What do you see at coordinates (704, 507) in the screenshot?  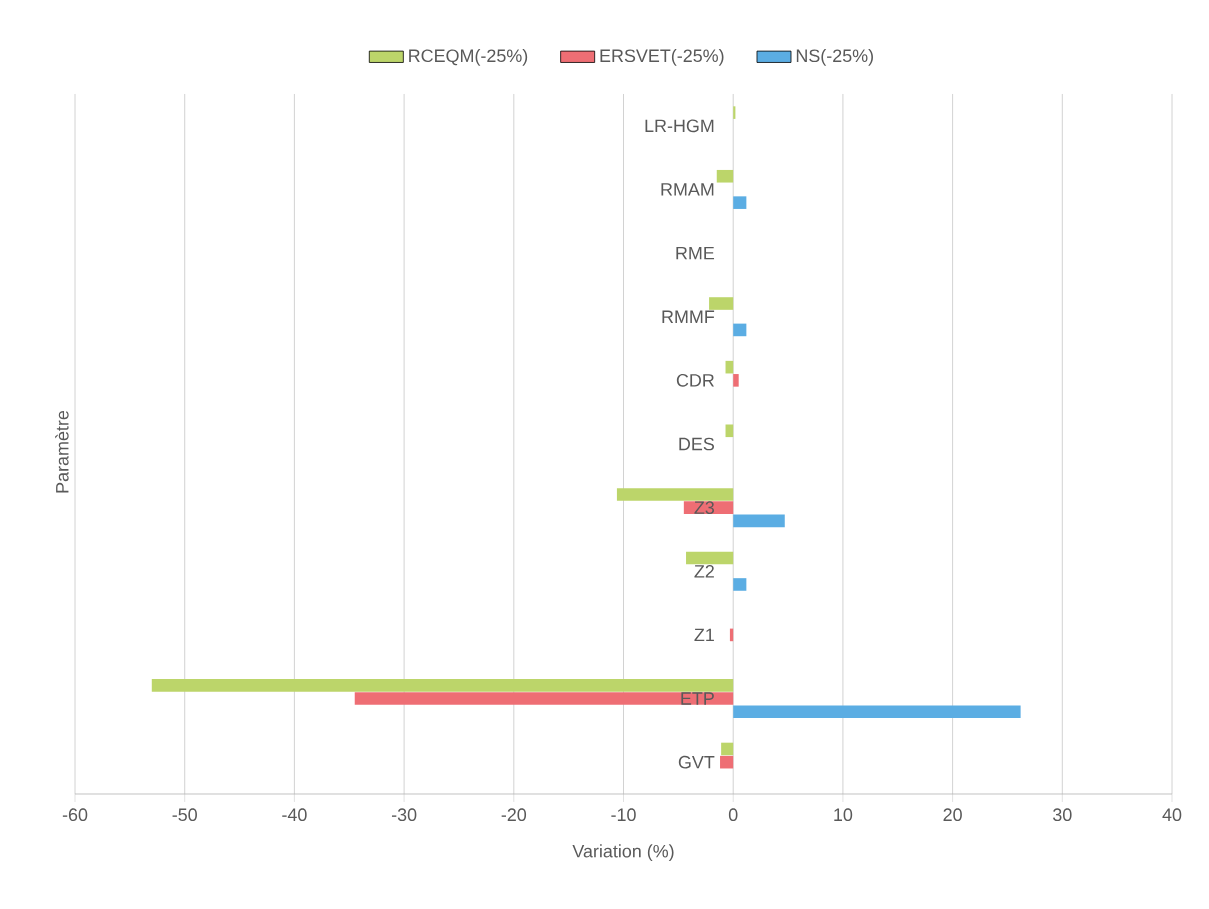 I see `y-tick-label: Z3` at bounding box center [704, 507].